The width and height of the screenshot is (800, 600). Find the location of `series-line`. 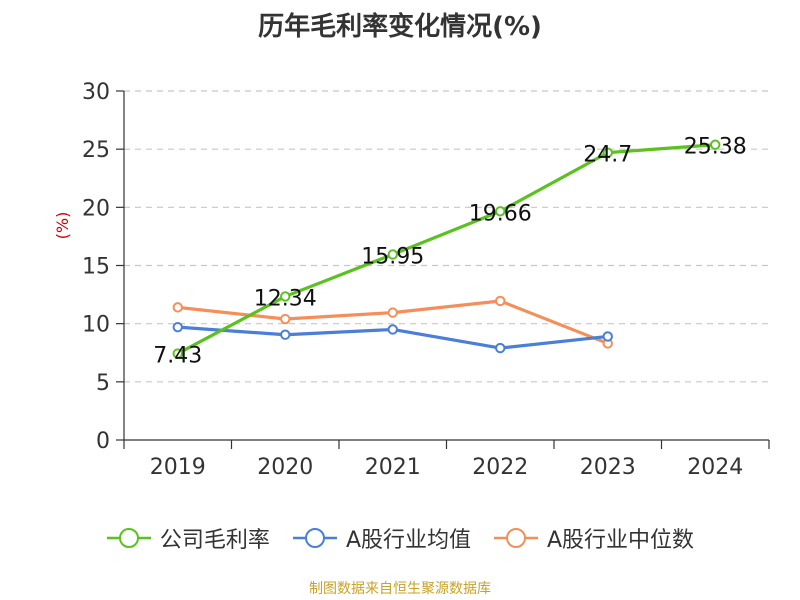

series-line is located at coordinates (393, 322).